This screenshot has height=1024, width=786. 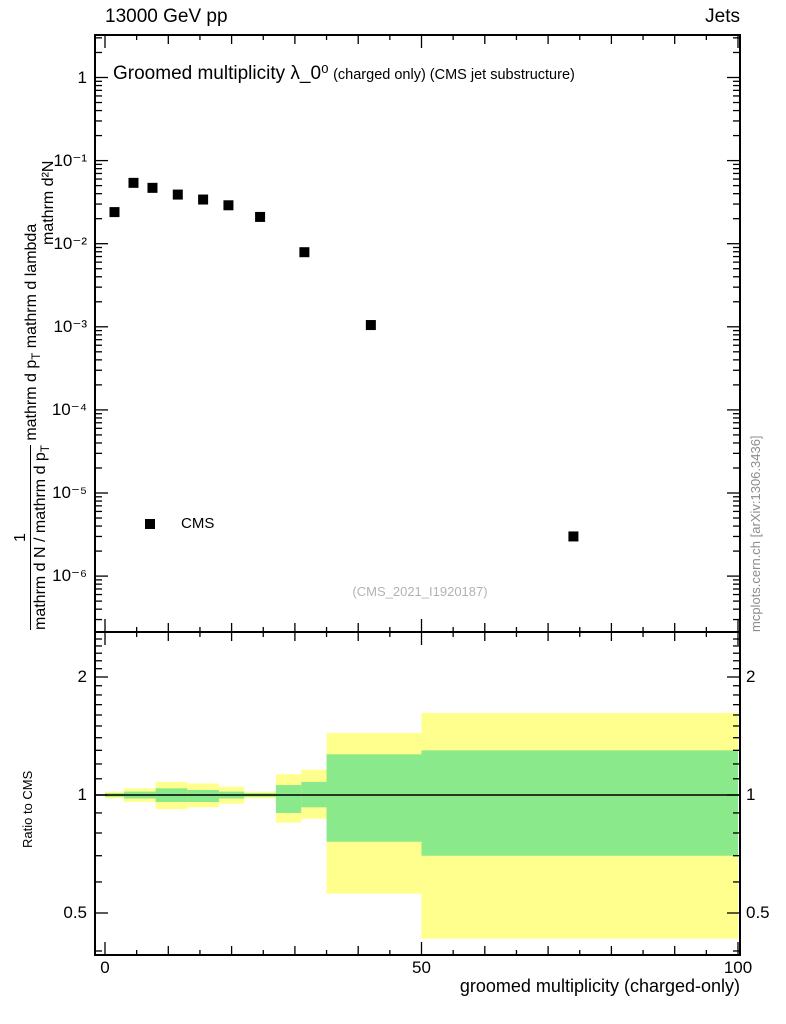 What do you see at coordinates (70, 160) in the screenshot?
I see `main-y-tick-label: 10⁻¹` at bounding box center [70, 160].